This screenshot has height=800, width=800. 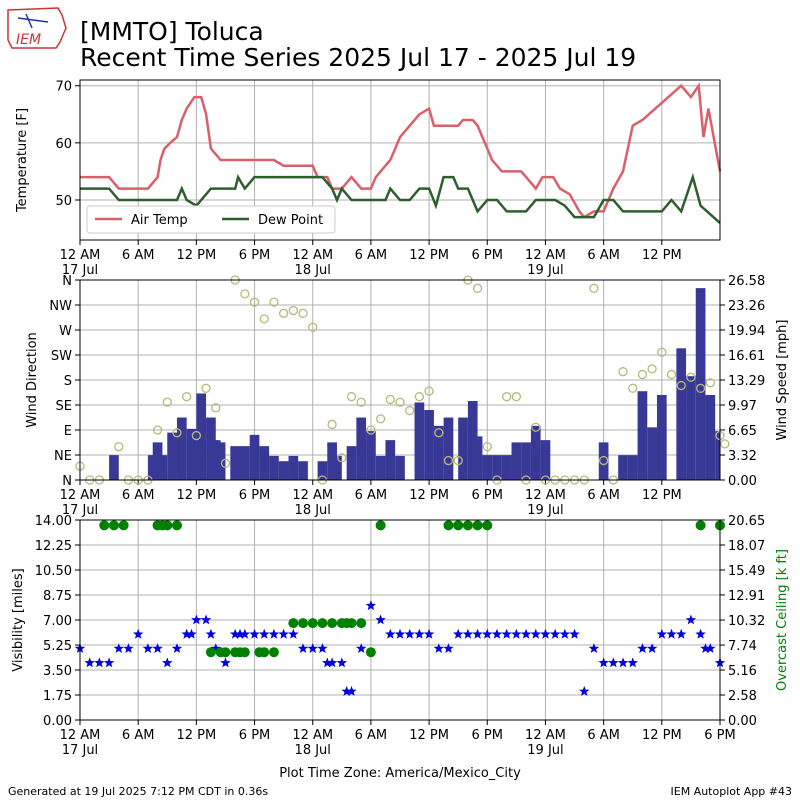 What do you see at coordinates (746, 521) in the screenshot?
I see `ceil-ytick-label: 20.65` at bounding box center [746, 521].